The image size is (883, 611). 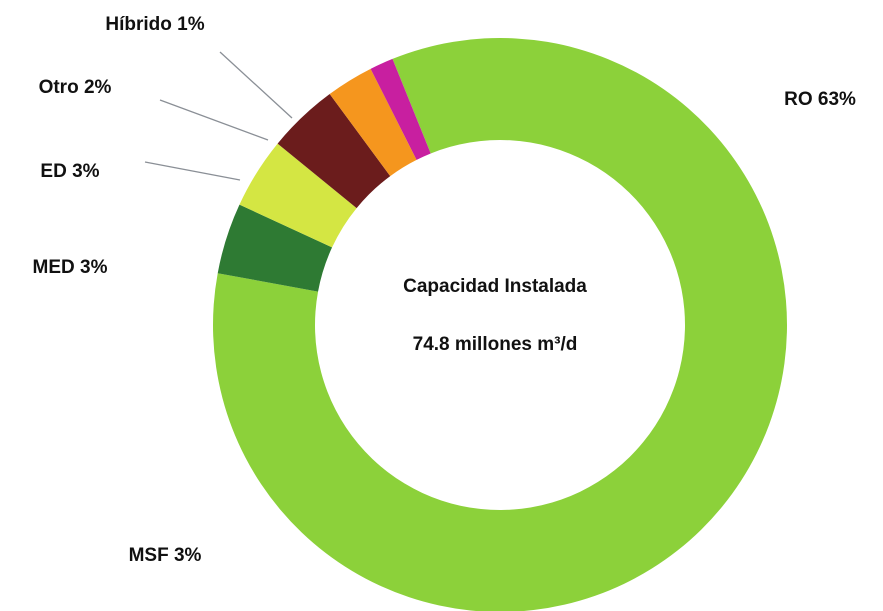 What do you see at coordinates (54, 267) in the screenshot?
I see `slice-name: MED` at bounding box center [54, 267].